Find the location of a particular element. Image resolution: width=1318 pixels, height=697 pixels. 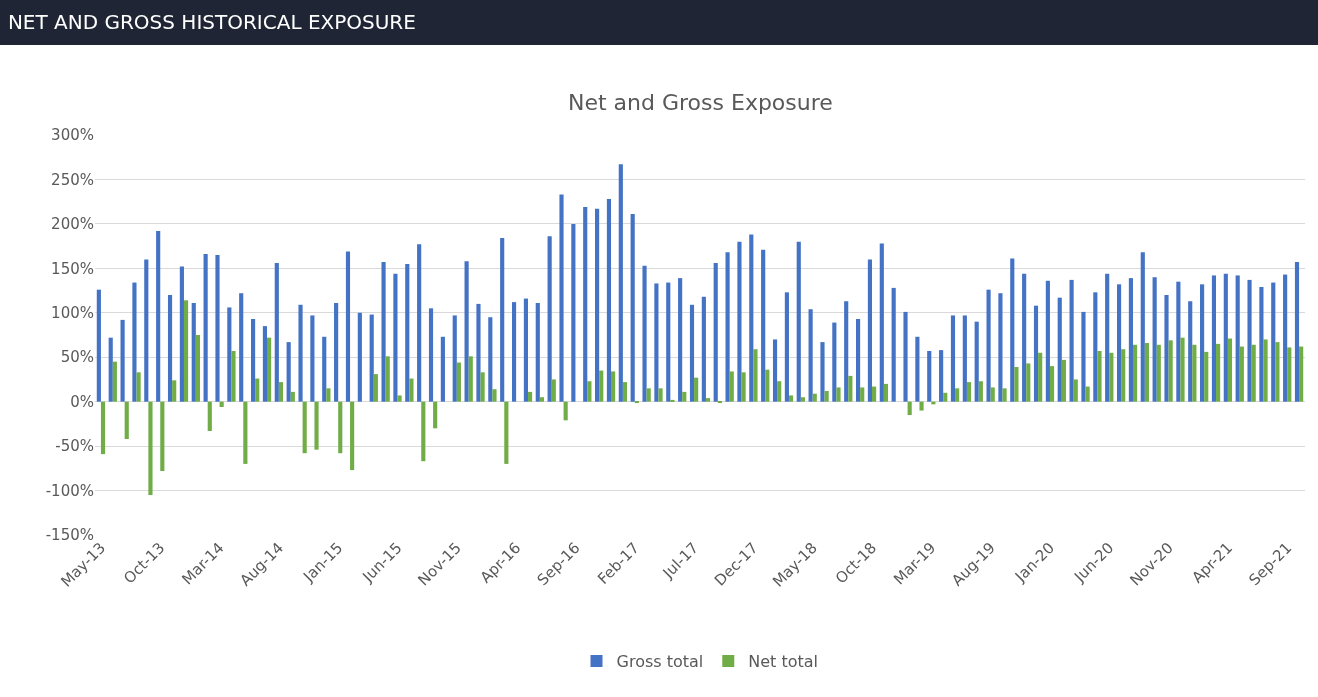

y-tick-label: 50% is located at coordinates (77, 357).